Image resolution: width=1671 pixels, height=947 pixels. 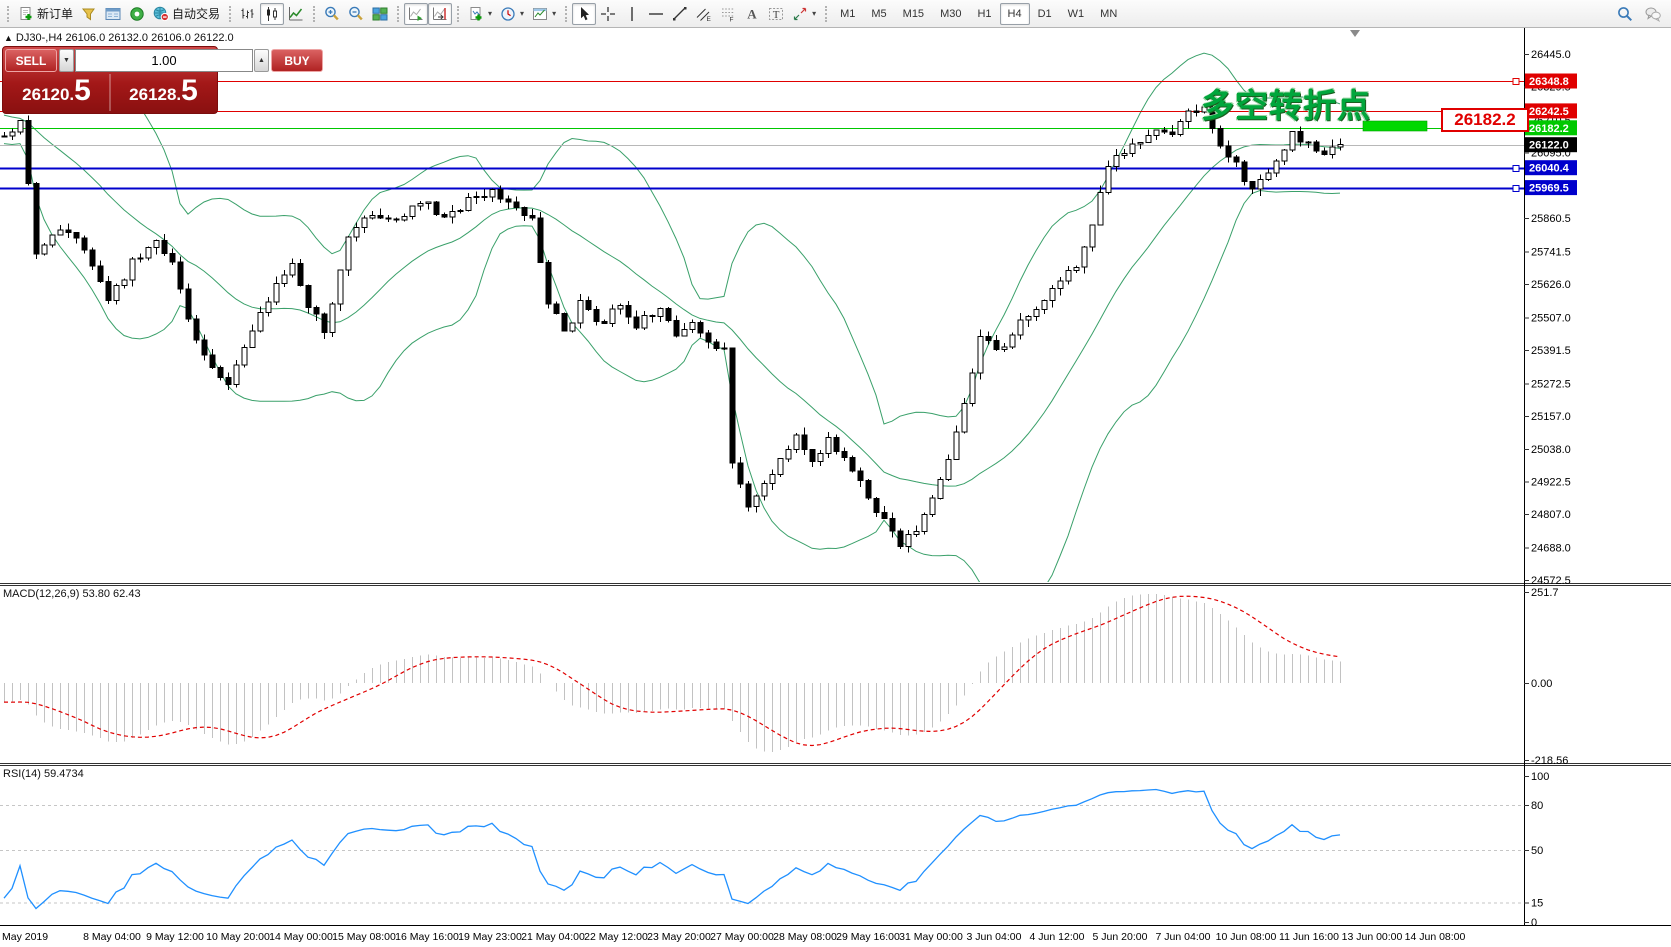 What do you see at coordinates (1549, 189) in the screenshot?
I see `price-badge-label: 25969.5` at bounding box center [1549, 189].